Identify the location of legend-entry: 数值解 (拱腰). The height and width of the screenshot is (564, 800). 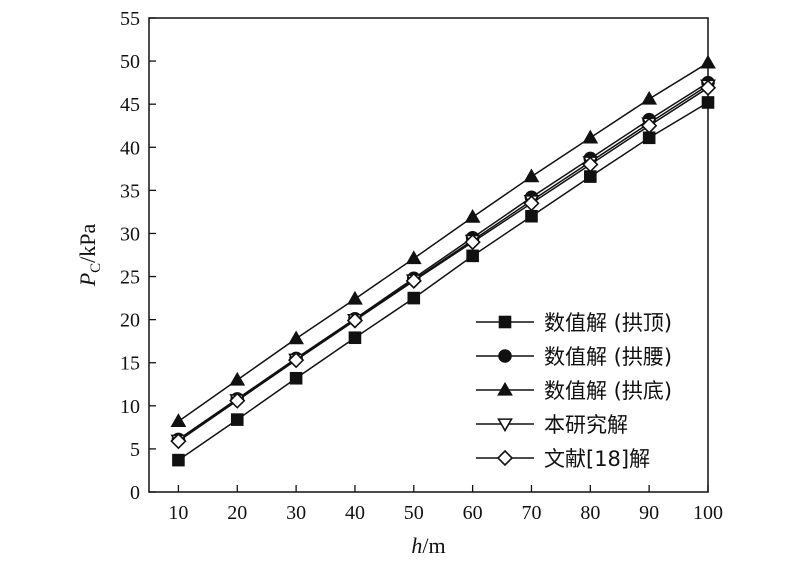
(574, 357).